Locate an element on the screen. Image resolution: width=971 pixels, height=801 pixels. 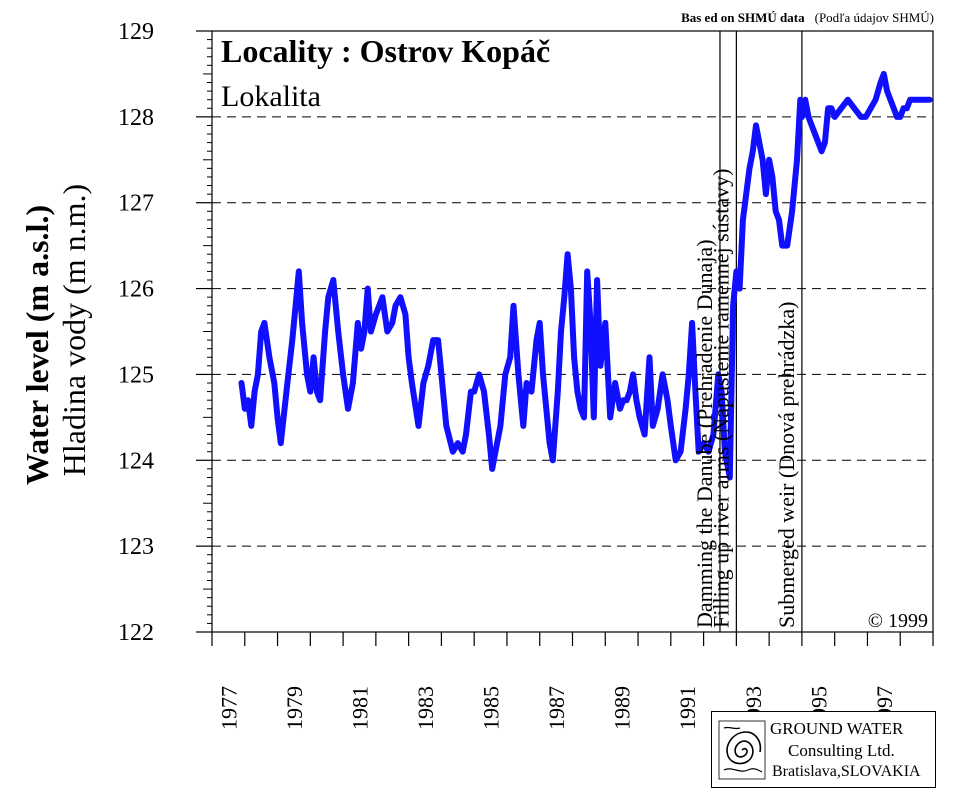
logo-line-3: Bratislava,SLOVAKIA is located at coordinates (846, 771).